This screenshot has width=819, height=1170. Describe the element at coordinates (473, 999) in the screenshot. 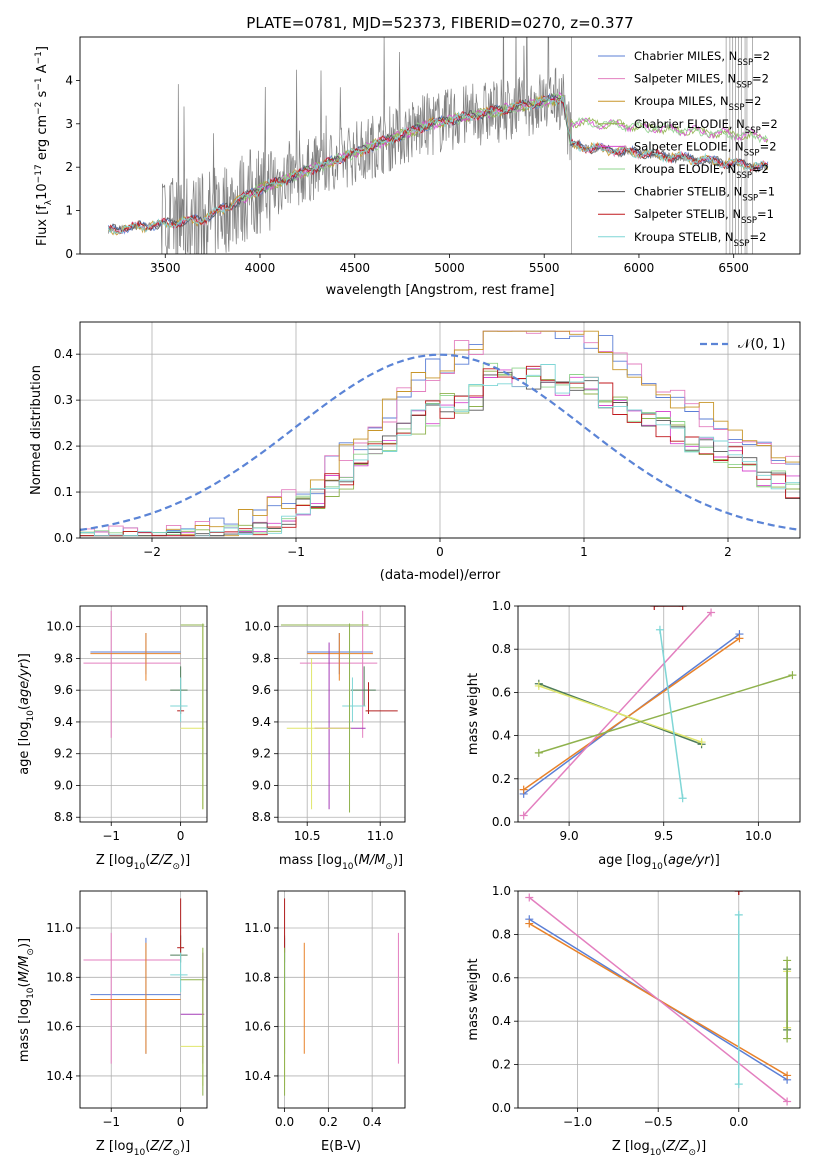

I see `weight_vs_Z-ylabel: mass weight` at that location.